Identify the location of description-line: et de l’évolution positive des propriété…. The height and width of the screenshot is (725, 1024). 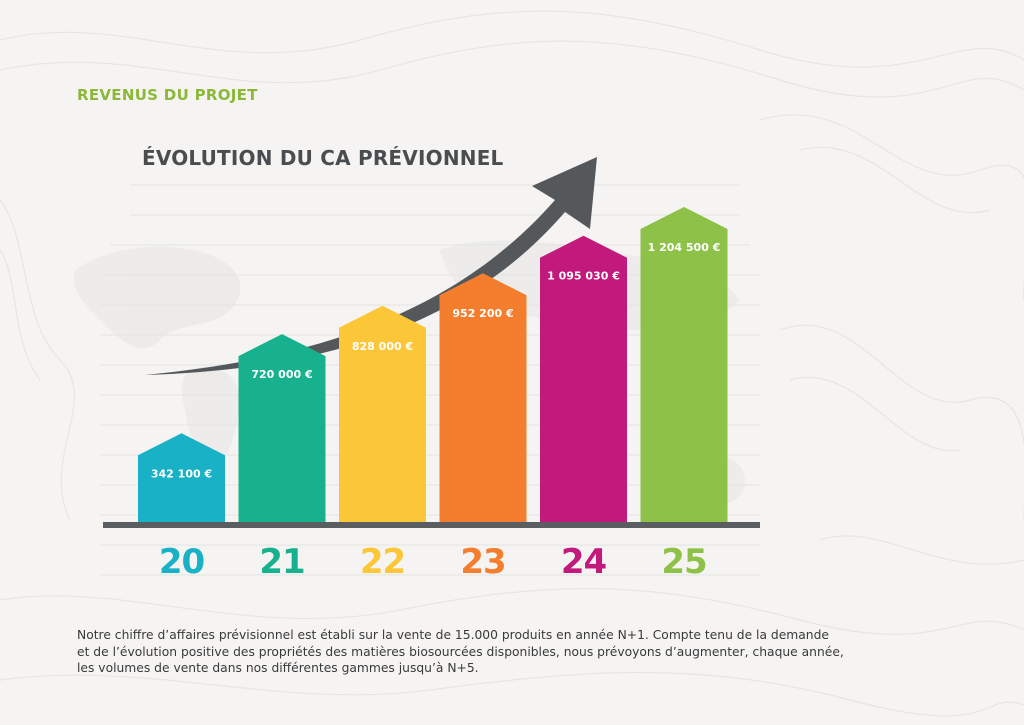
(460, 651).